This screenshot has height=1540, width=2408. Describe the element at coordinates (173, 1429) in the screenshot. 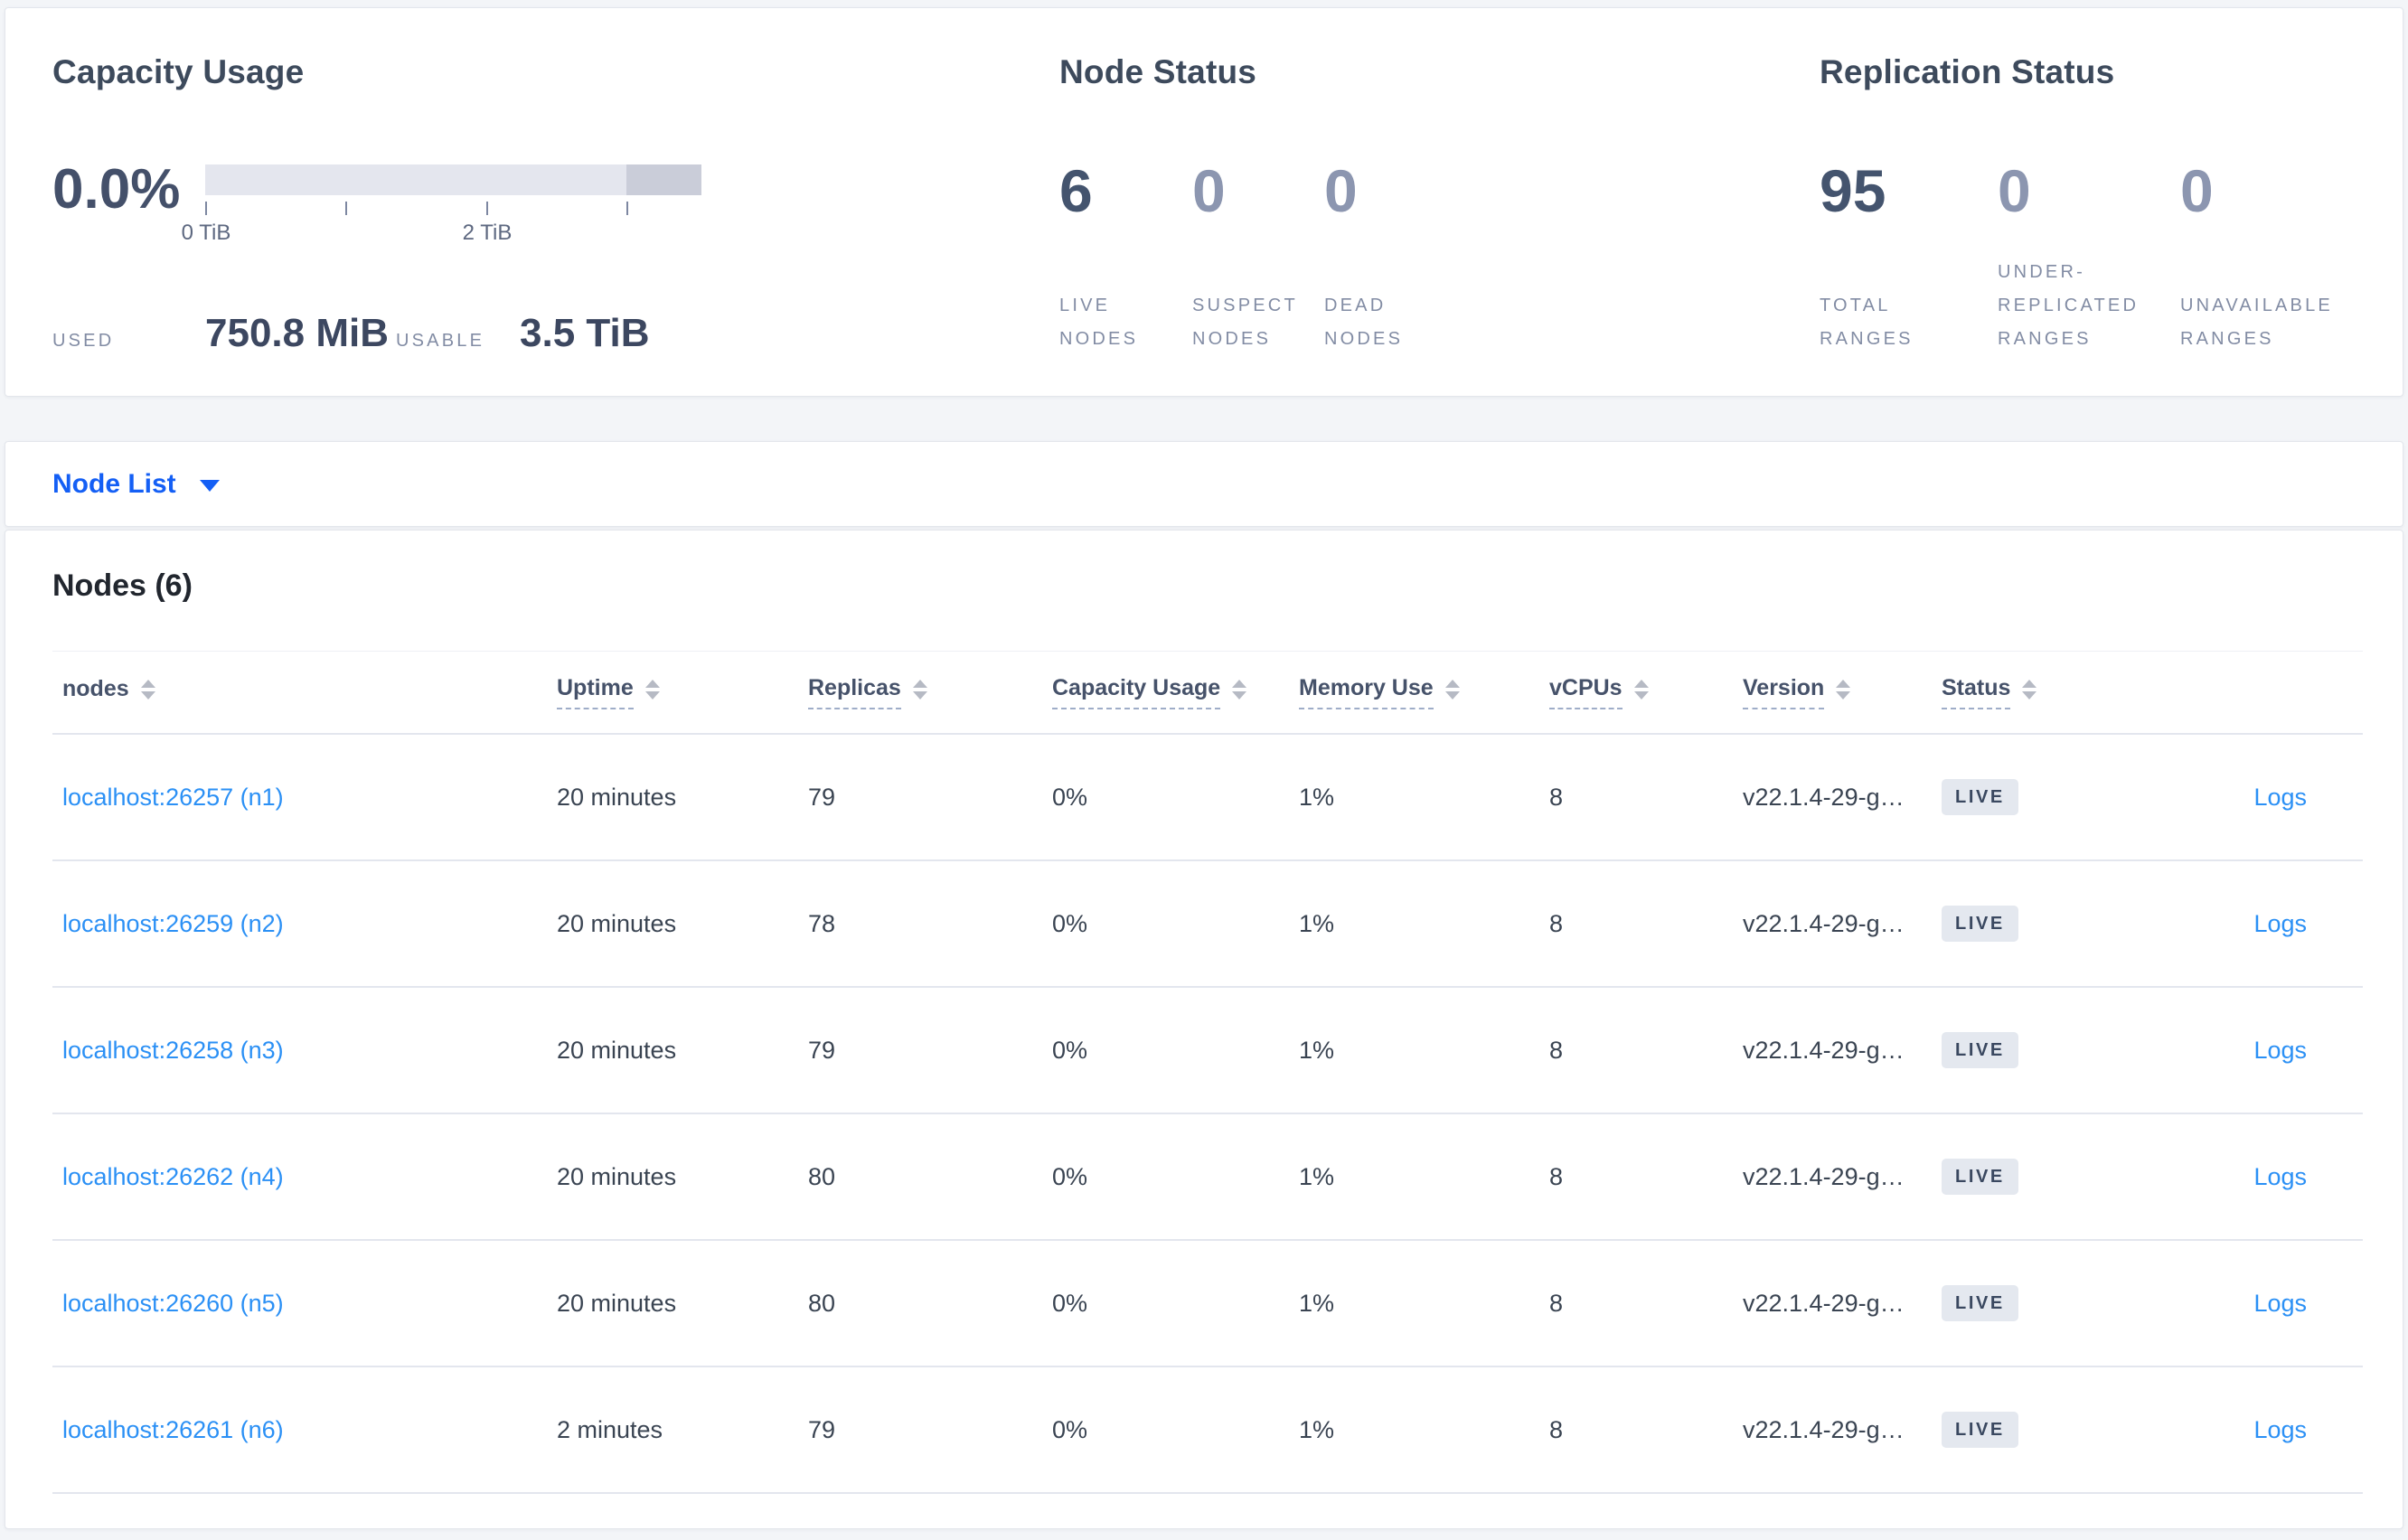

I see `node-link: localhost:26261 (n6)` at that location.